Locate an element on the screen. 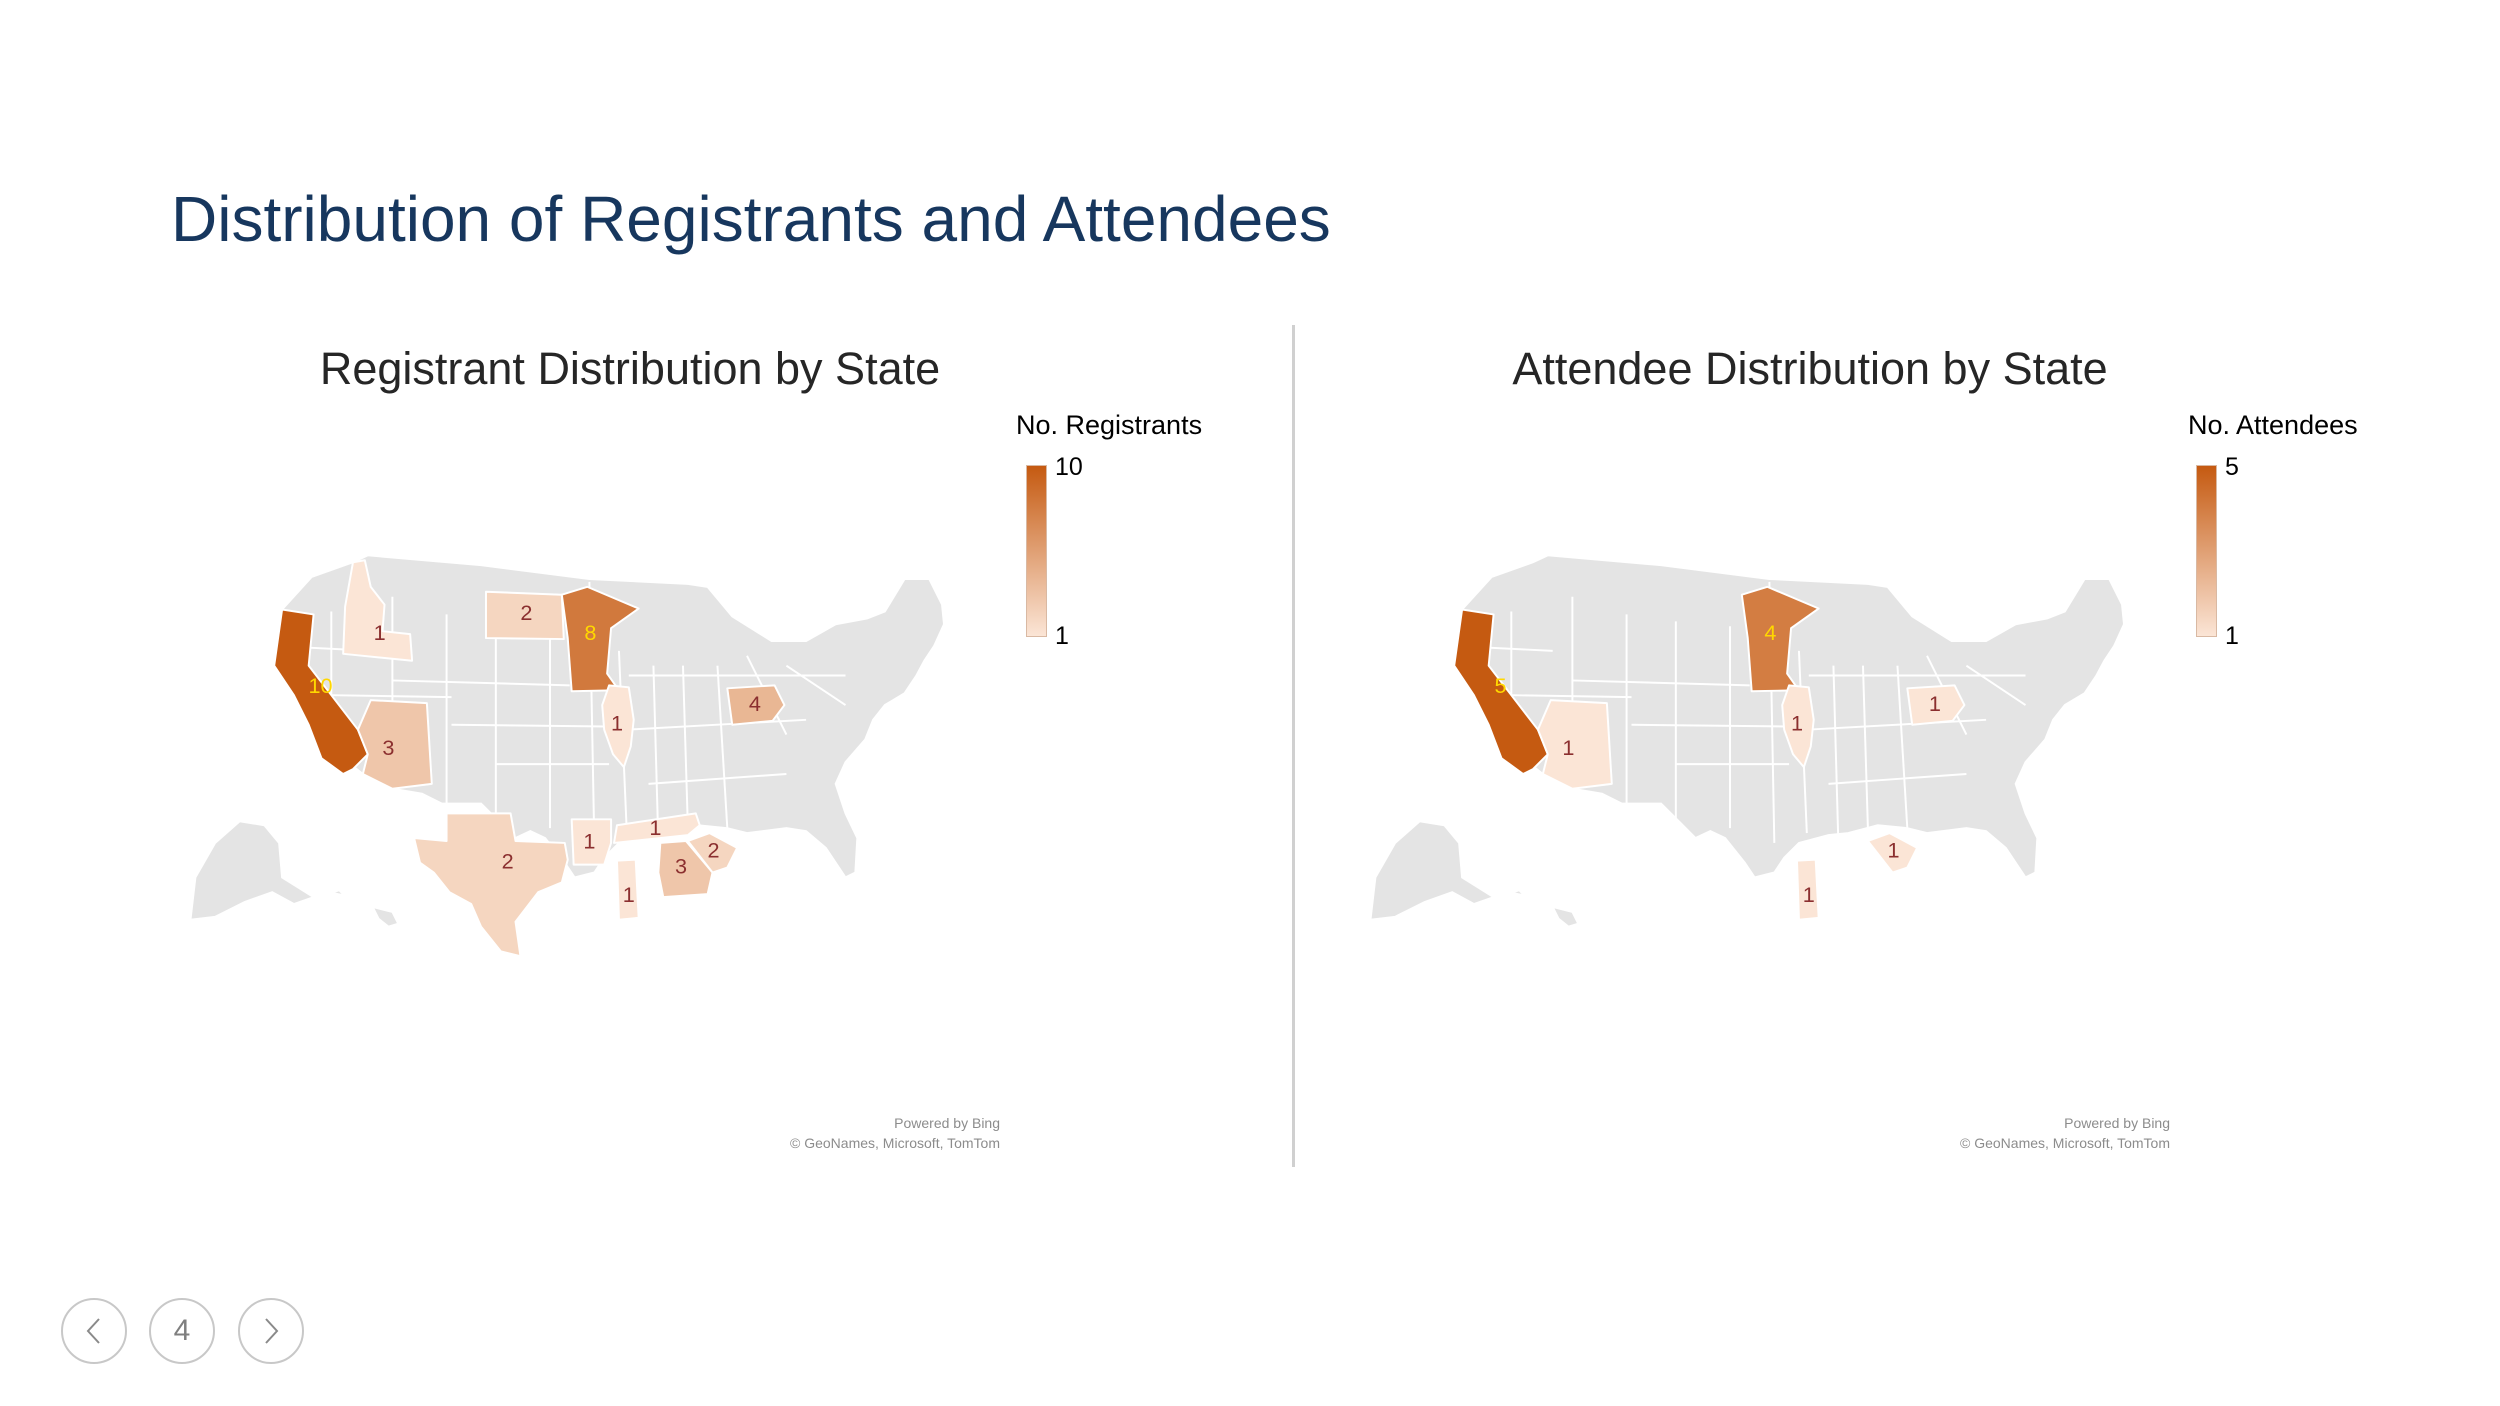 The image size is (2500, 1406). state-arkansas is located at coordinates (591, 842).